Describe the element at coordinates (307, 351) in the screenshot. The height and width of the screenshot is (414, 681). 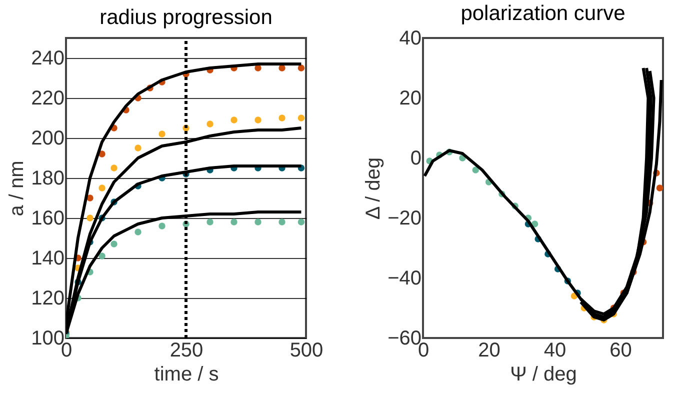
I see `x-tick-label: 500` at that location.